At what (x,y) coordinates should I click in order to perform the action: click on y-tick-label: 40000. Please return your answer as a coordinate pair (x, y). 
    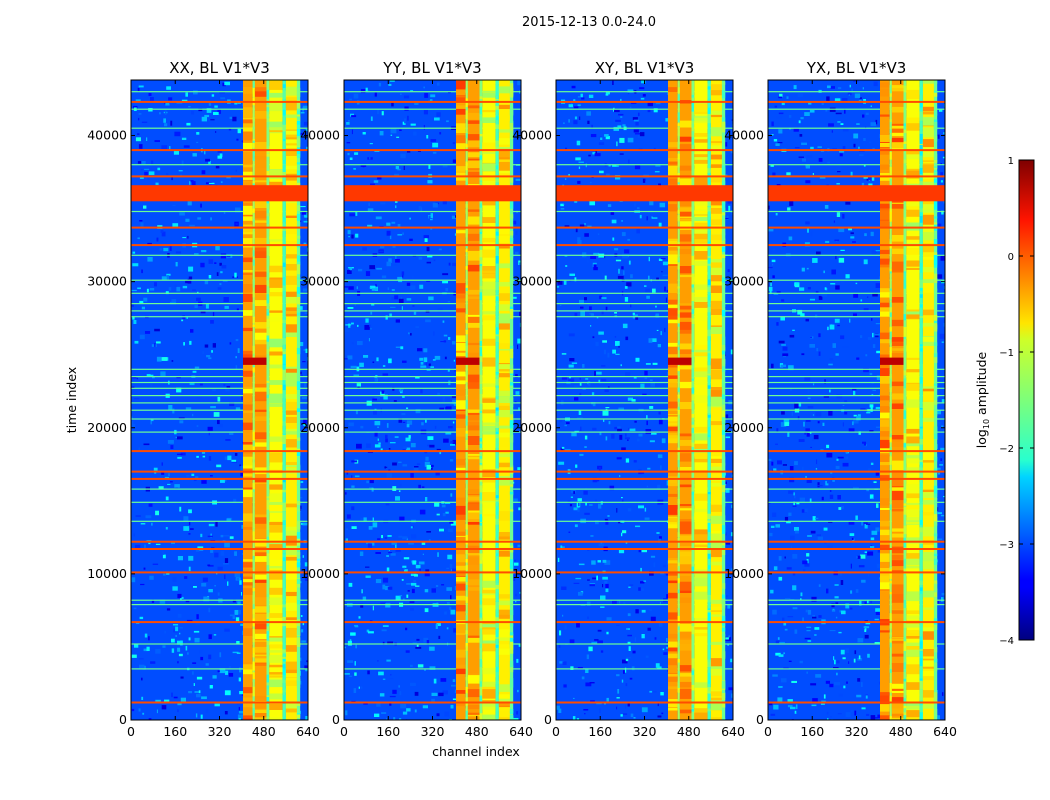
    Looking at the image, I should click on (107, 135).